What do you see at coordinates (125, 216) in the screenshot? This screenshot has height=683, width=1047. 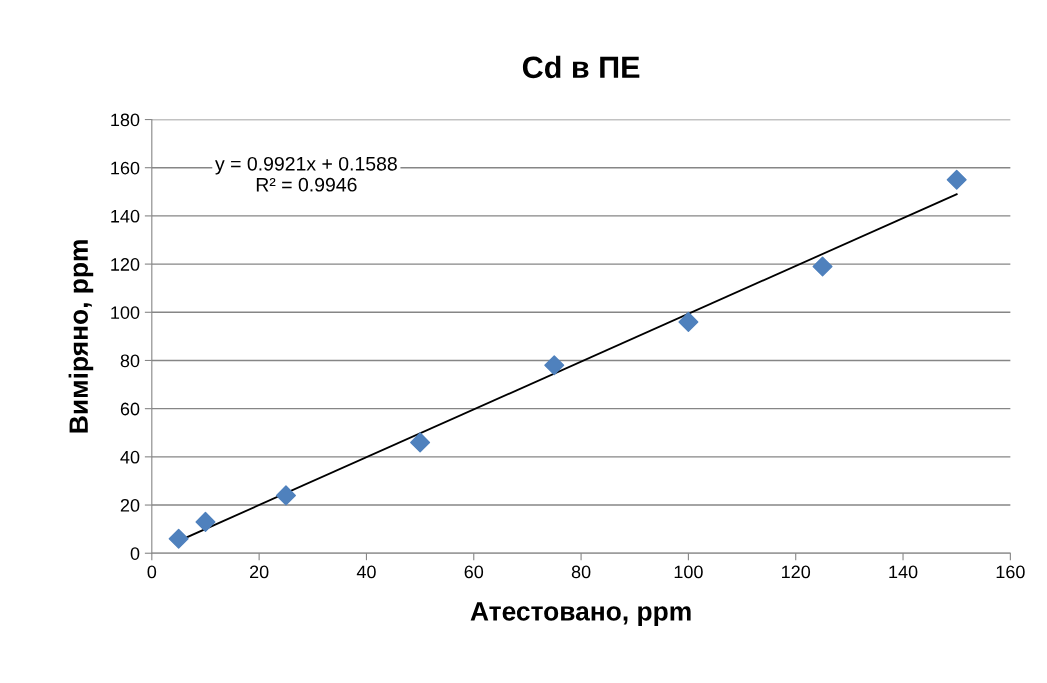 I see `y-tick-label: 140` at bounding box center [125, 216].